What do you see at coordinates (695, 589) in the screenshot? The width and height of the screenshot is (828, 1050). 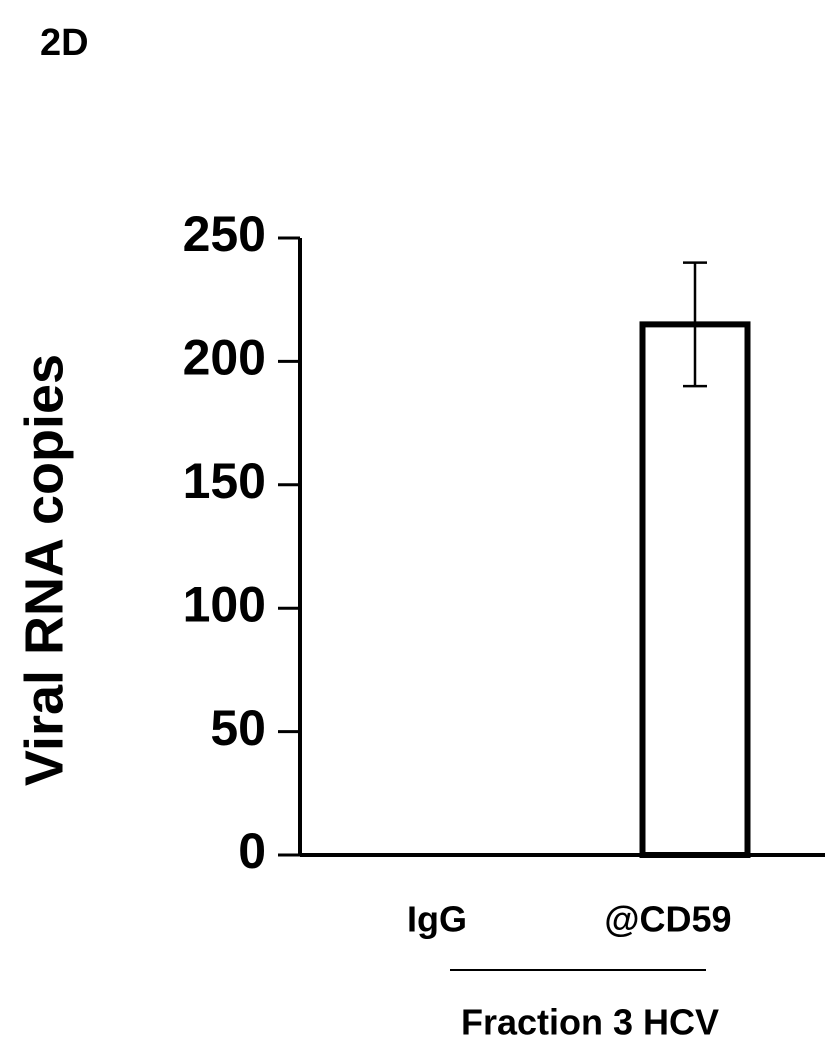 I see `bar` at bounding box center [695, 589].